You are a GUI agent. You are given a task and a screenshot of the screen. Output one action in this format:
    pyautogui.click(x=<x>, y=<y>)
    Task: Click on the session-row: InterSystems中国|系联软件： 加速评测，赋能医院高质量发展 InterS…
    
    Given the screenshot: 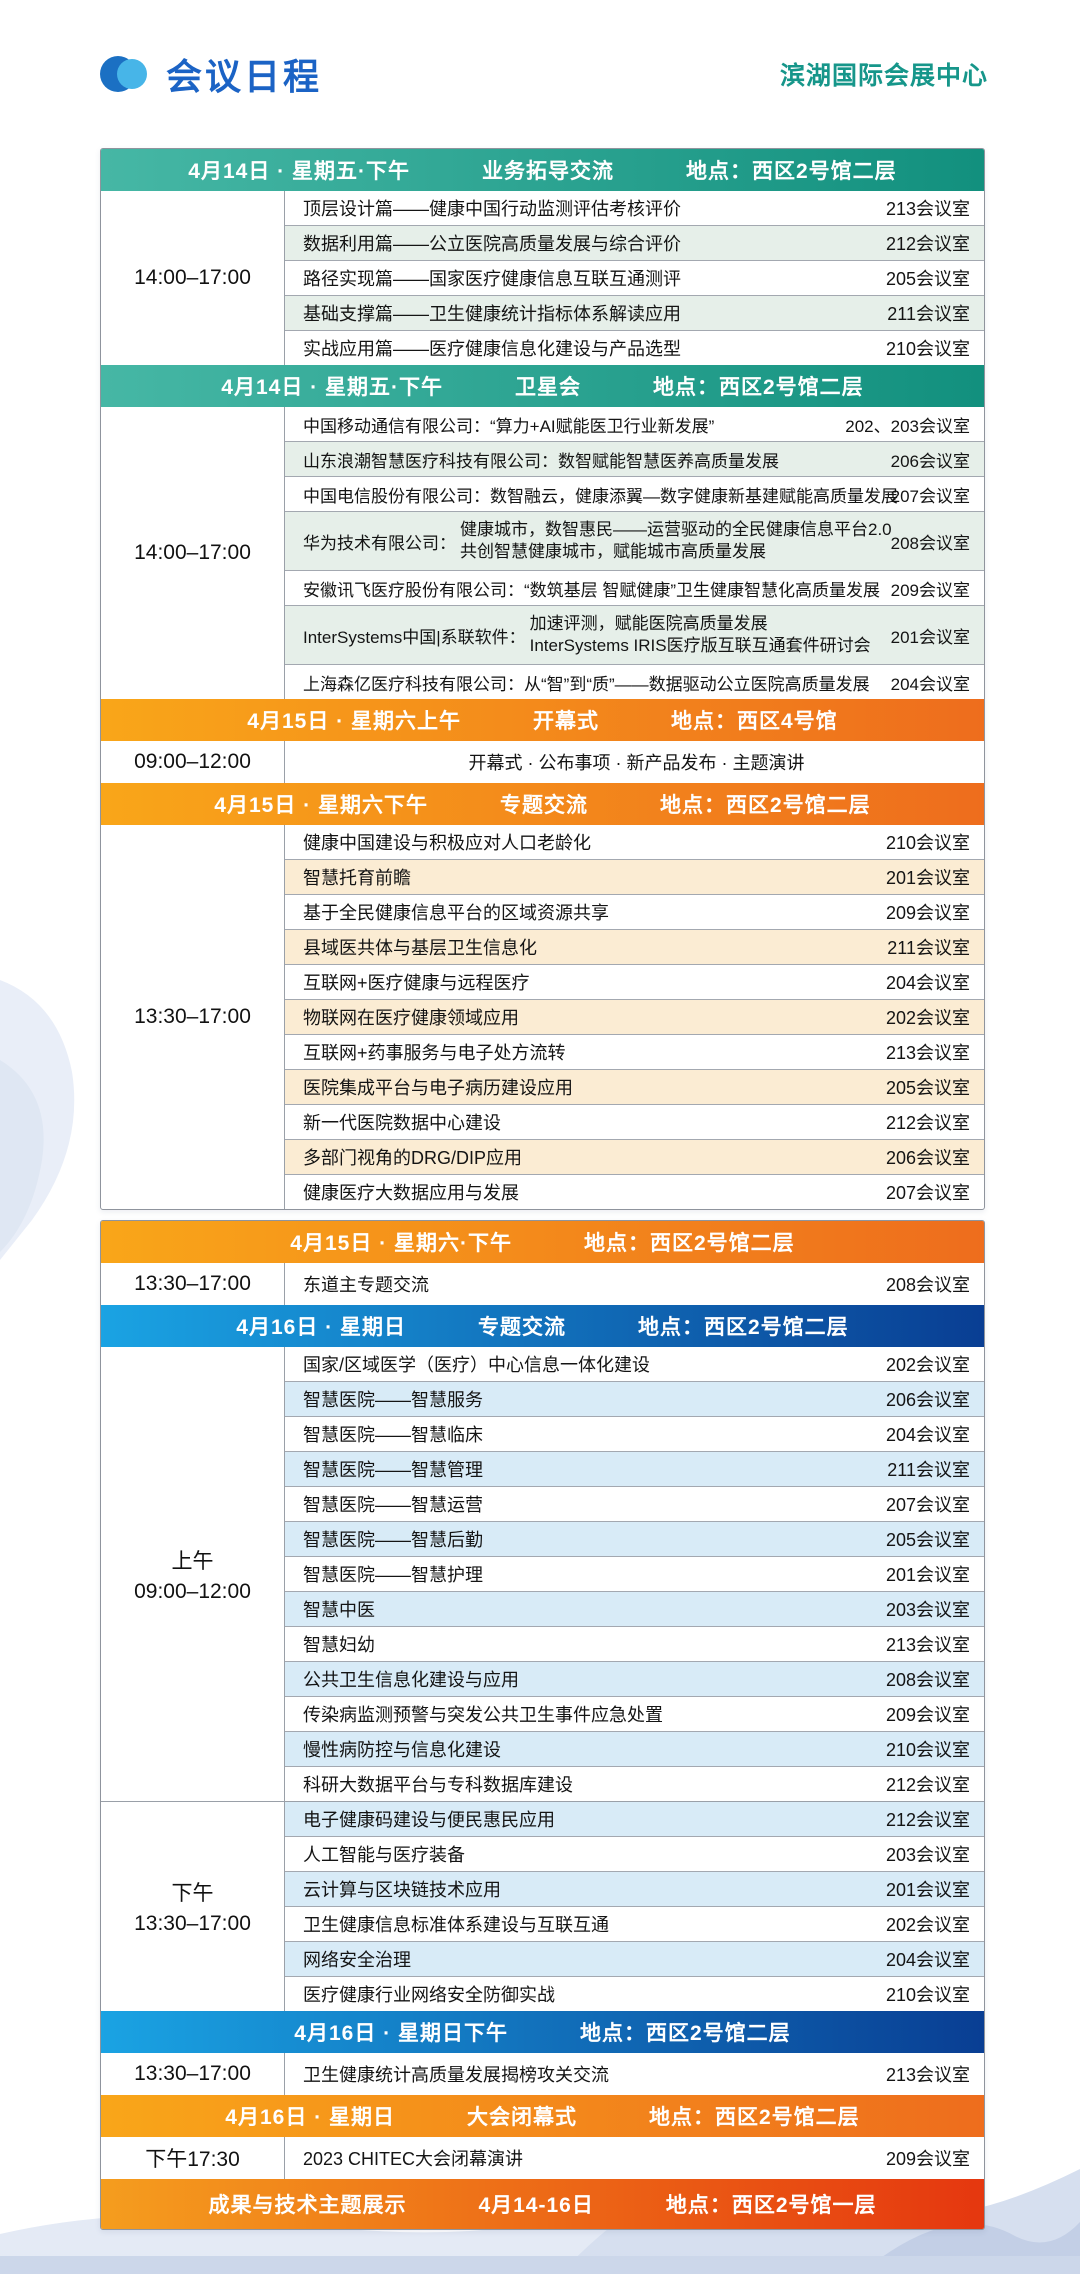 What is the action you would take?
    pyautogui.click(x=634, y=634)
    